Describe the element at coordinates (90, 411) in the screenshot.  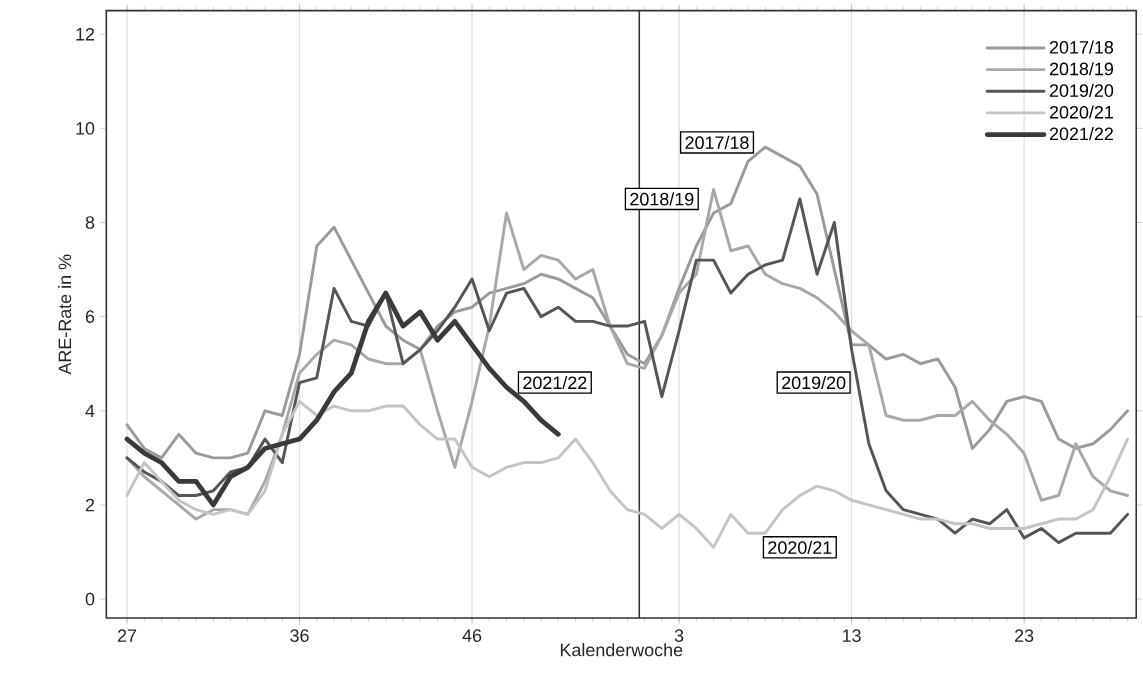
I see `y-tick-label: 4` at that location.